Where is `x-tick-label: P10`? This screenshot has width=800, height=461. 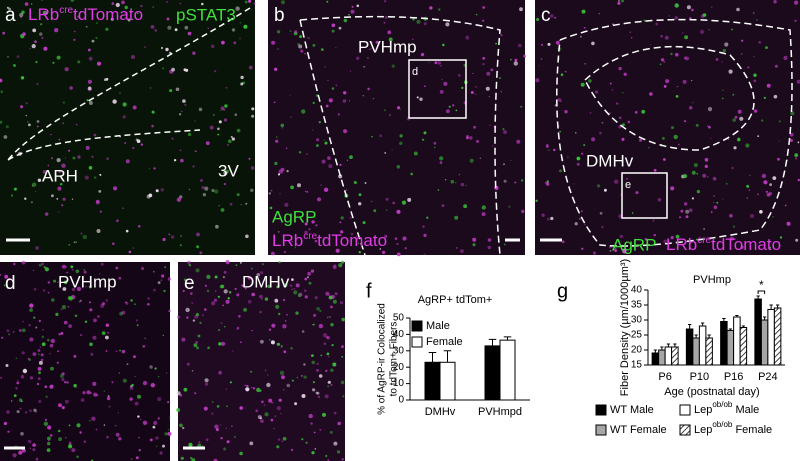 x-tick-label: P10 is located at coordinates (700, 377).